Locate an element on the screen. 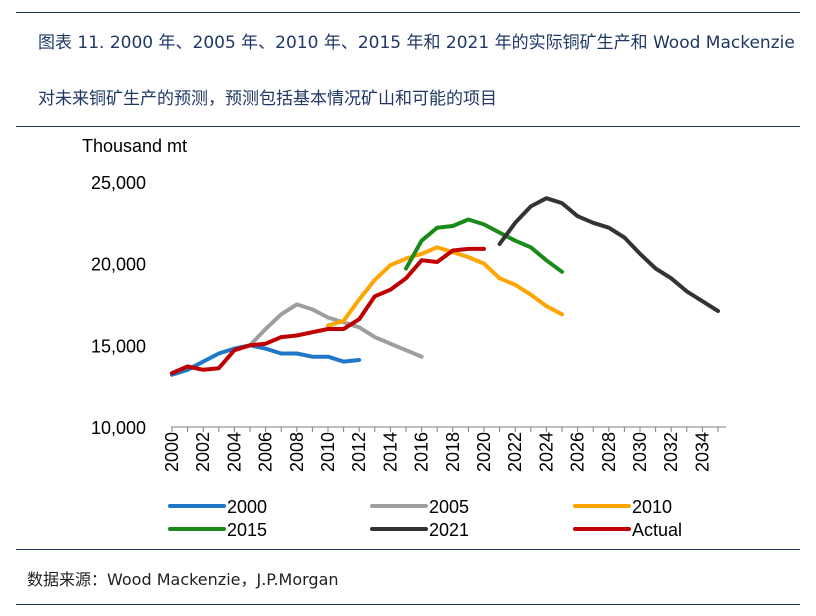  series-line-2021 is located at coordinates (608, 254).